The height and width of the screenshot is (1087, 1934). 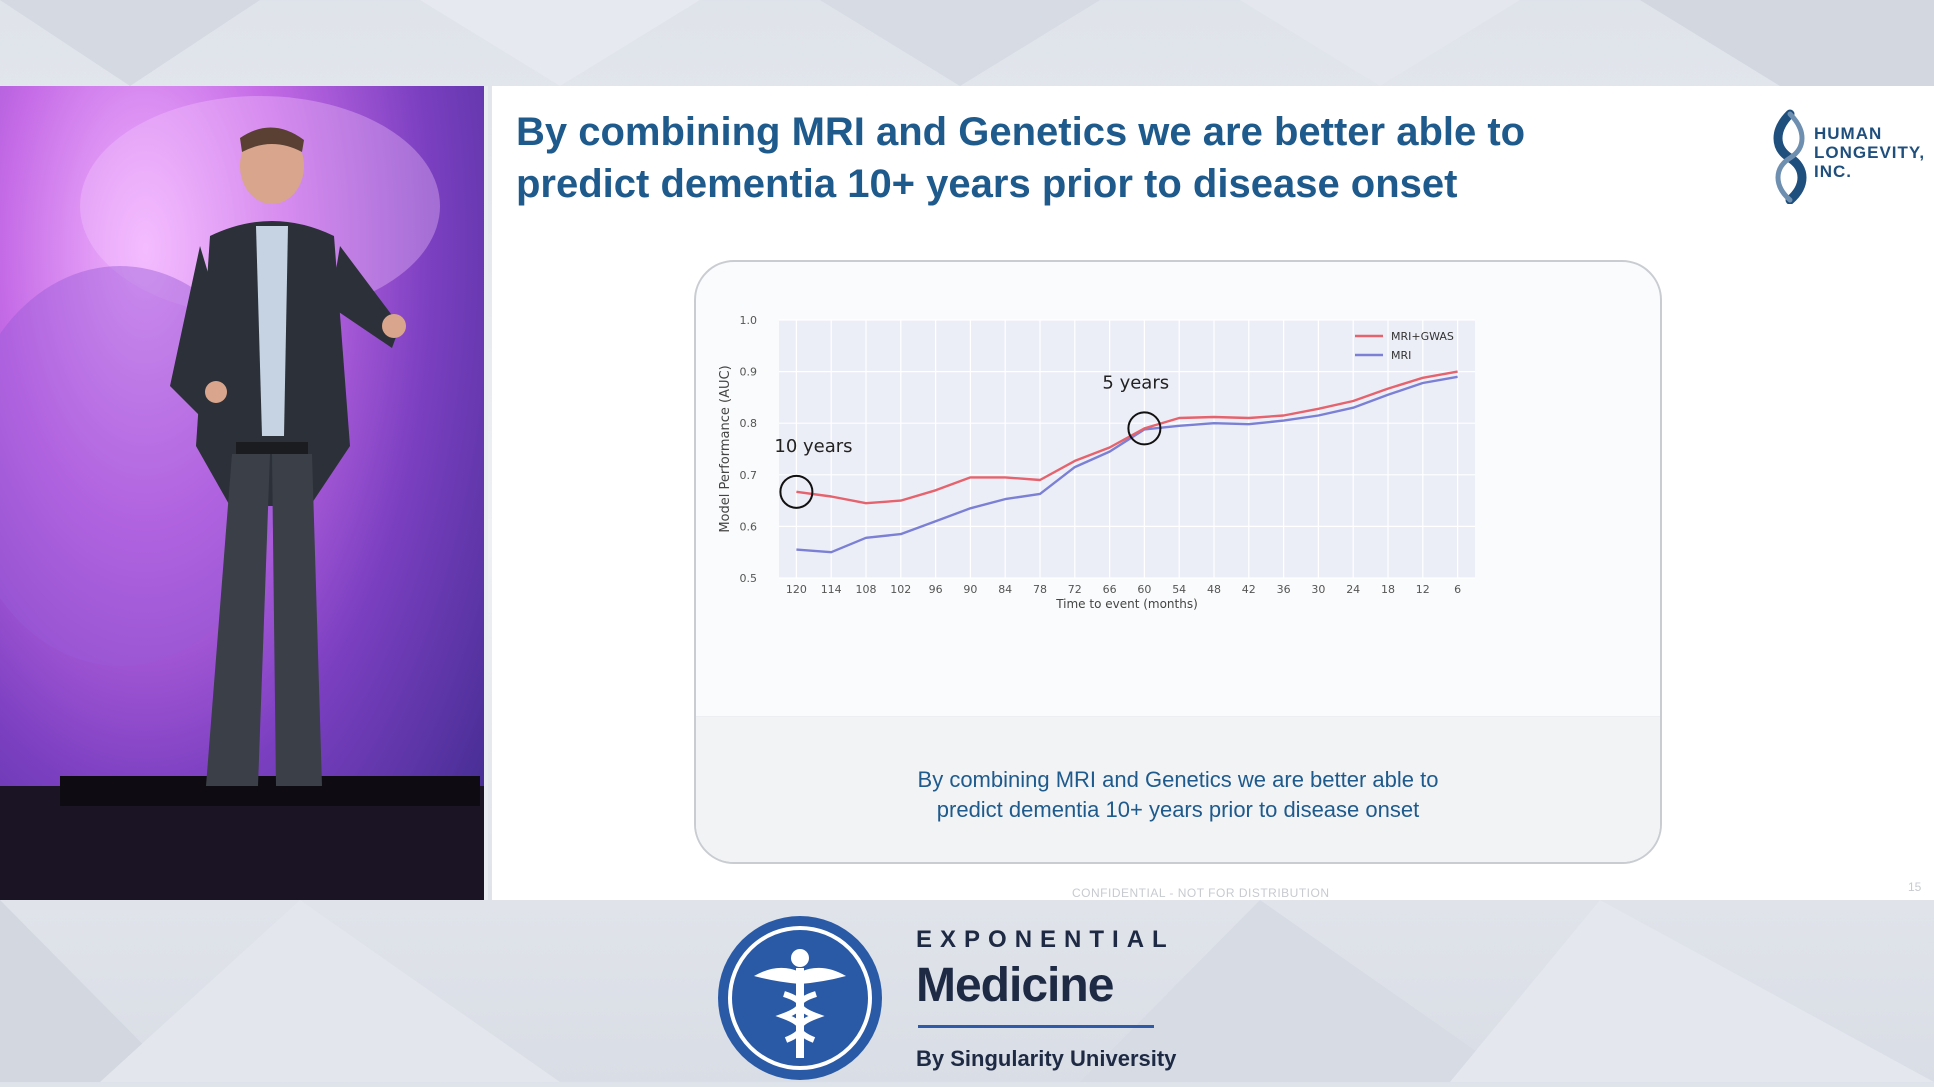 I want to click on x-tick-label: 78, so click(x=1040, y=589).